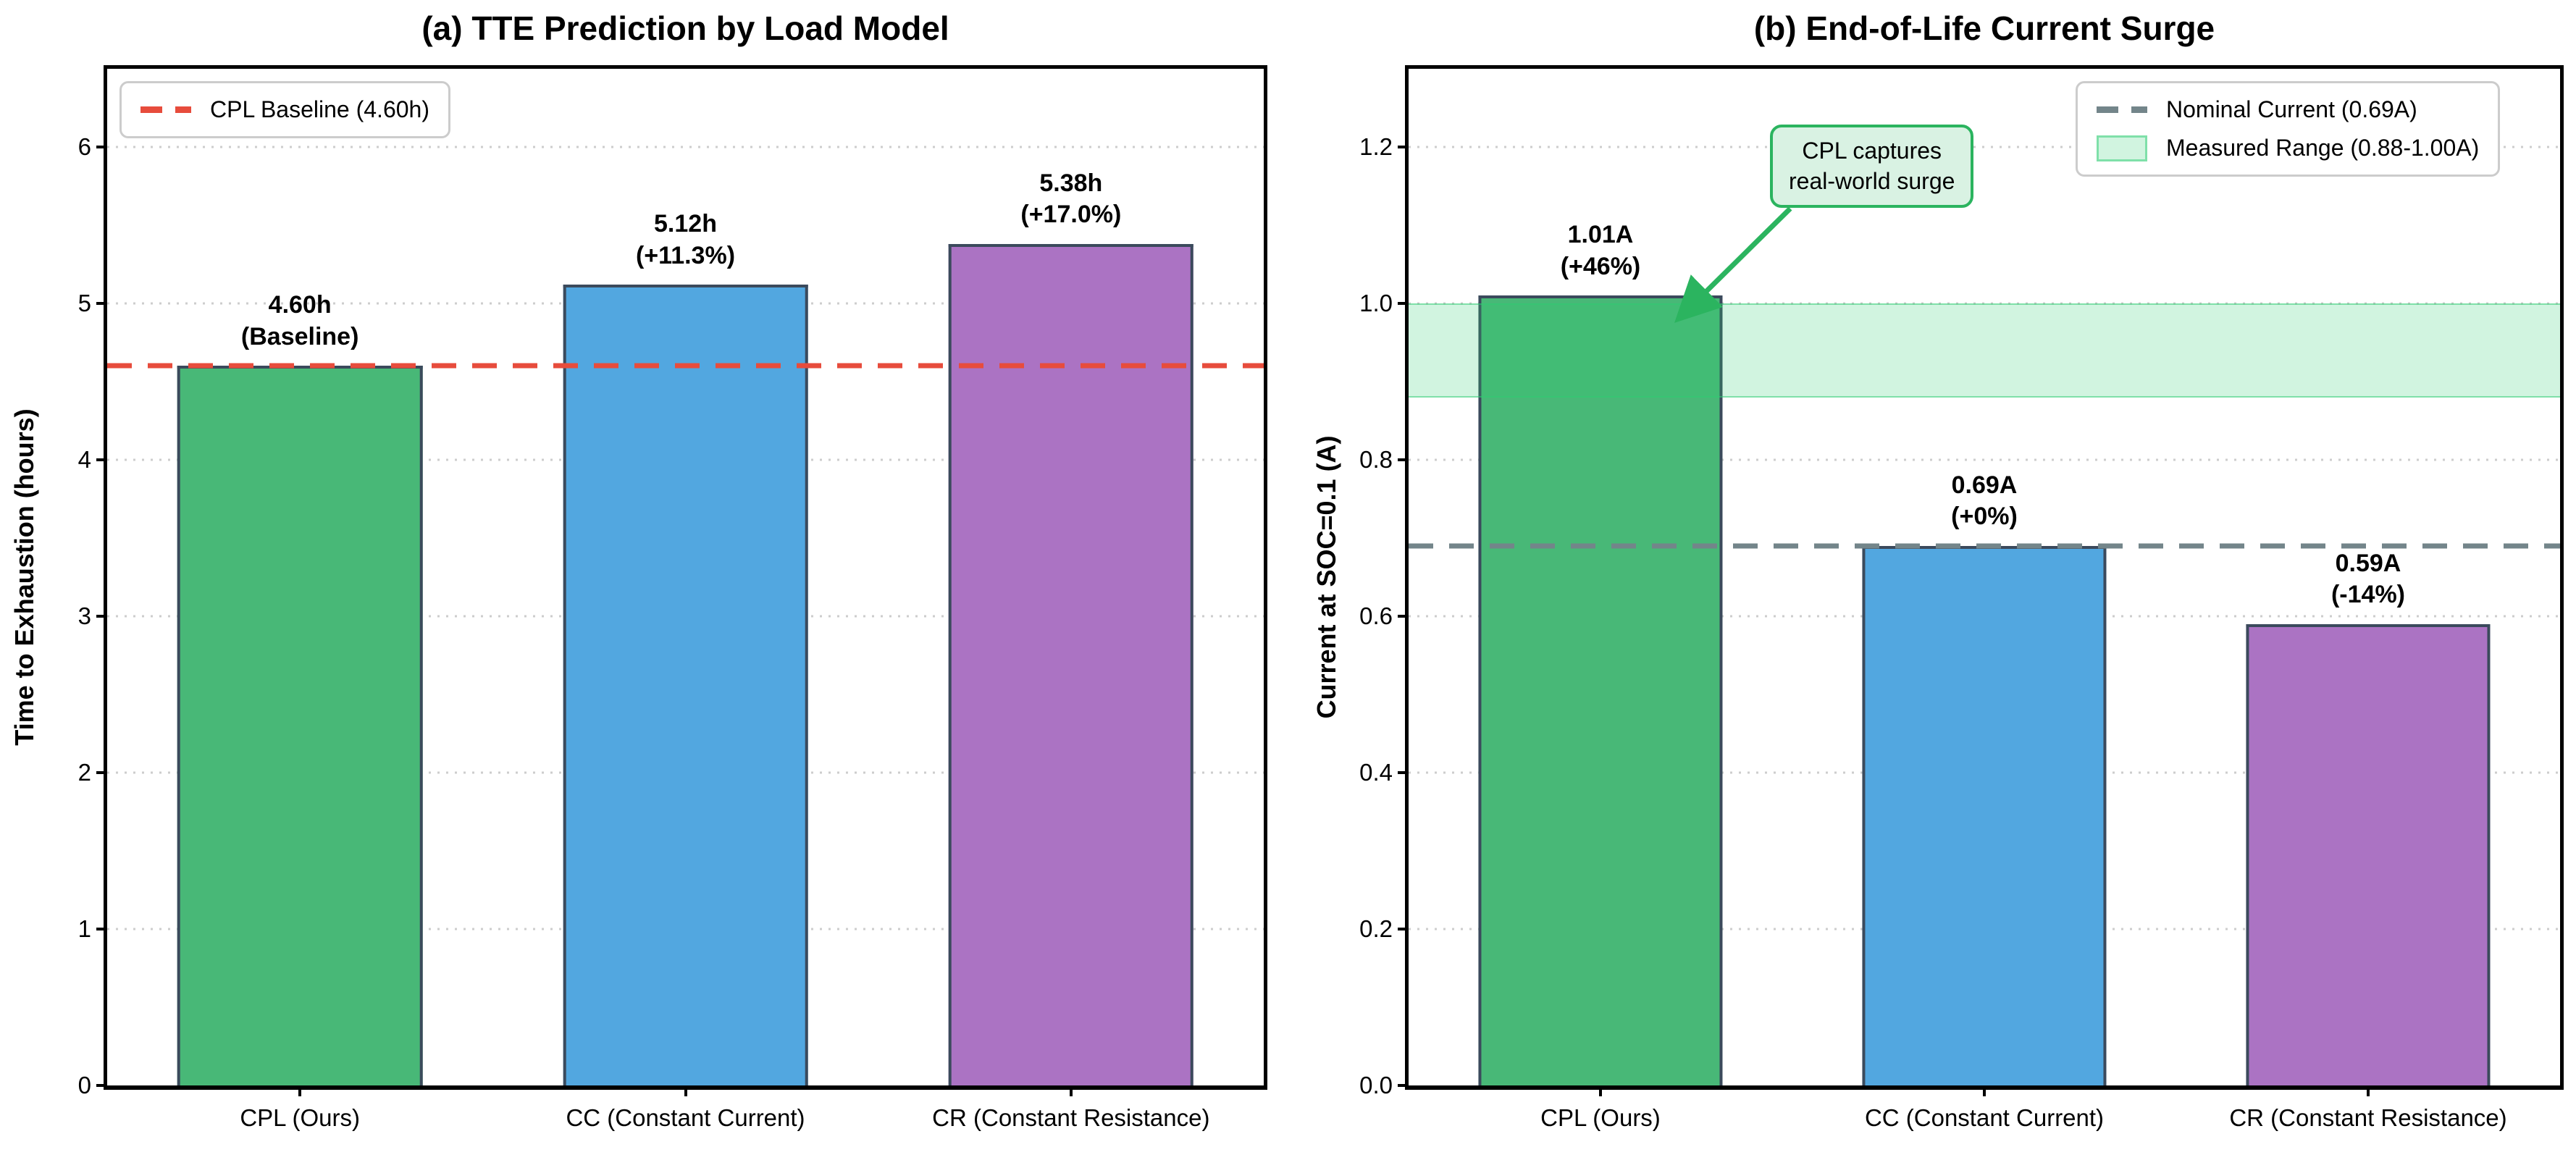 Image resolution: width=2576 pixels, height=1168 pixels. Describe the element at coordinates (1071, 215) in the screenshot. I see `bar-value-label-line: (+17.0%)` at that location.